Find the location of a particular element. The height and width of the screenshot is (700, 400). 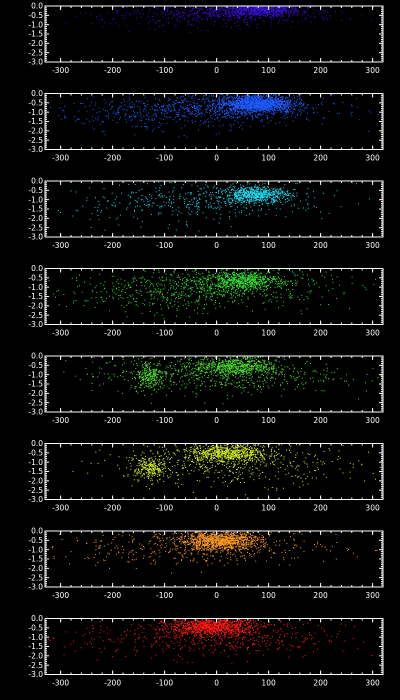

x-tick-label: 100 is located at coordinates (268, 70).